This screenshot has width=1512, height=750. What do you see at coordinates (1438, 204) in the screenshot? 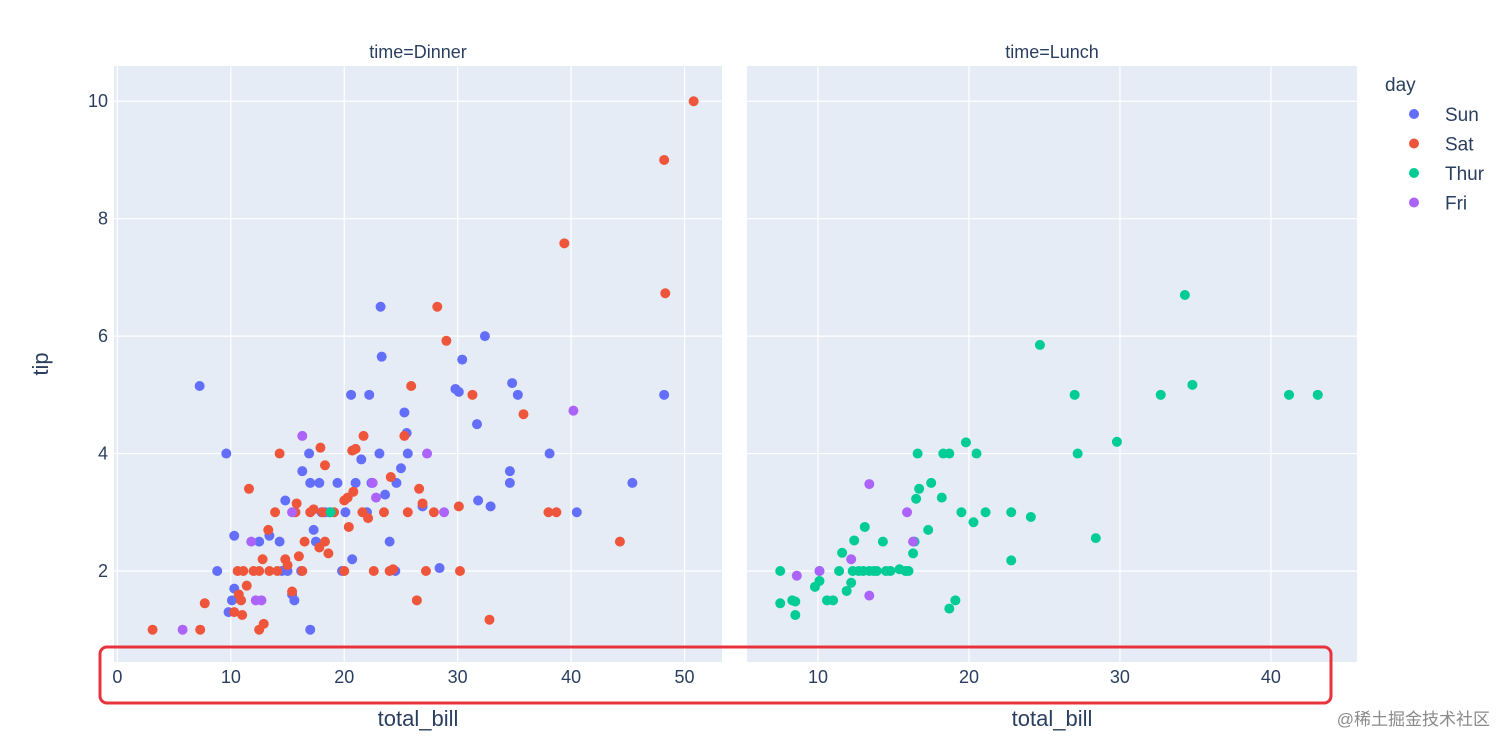
I see `legend-item-fri: Fri` at bounding box center [1438, 204].